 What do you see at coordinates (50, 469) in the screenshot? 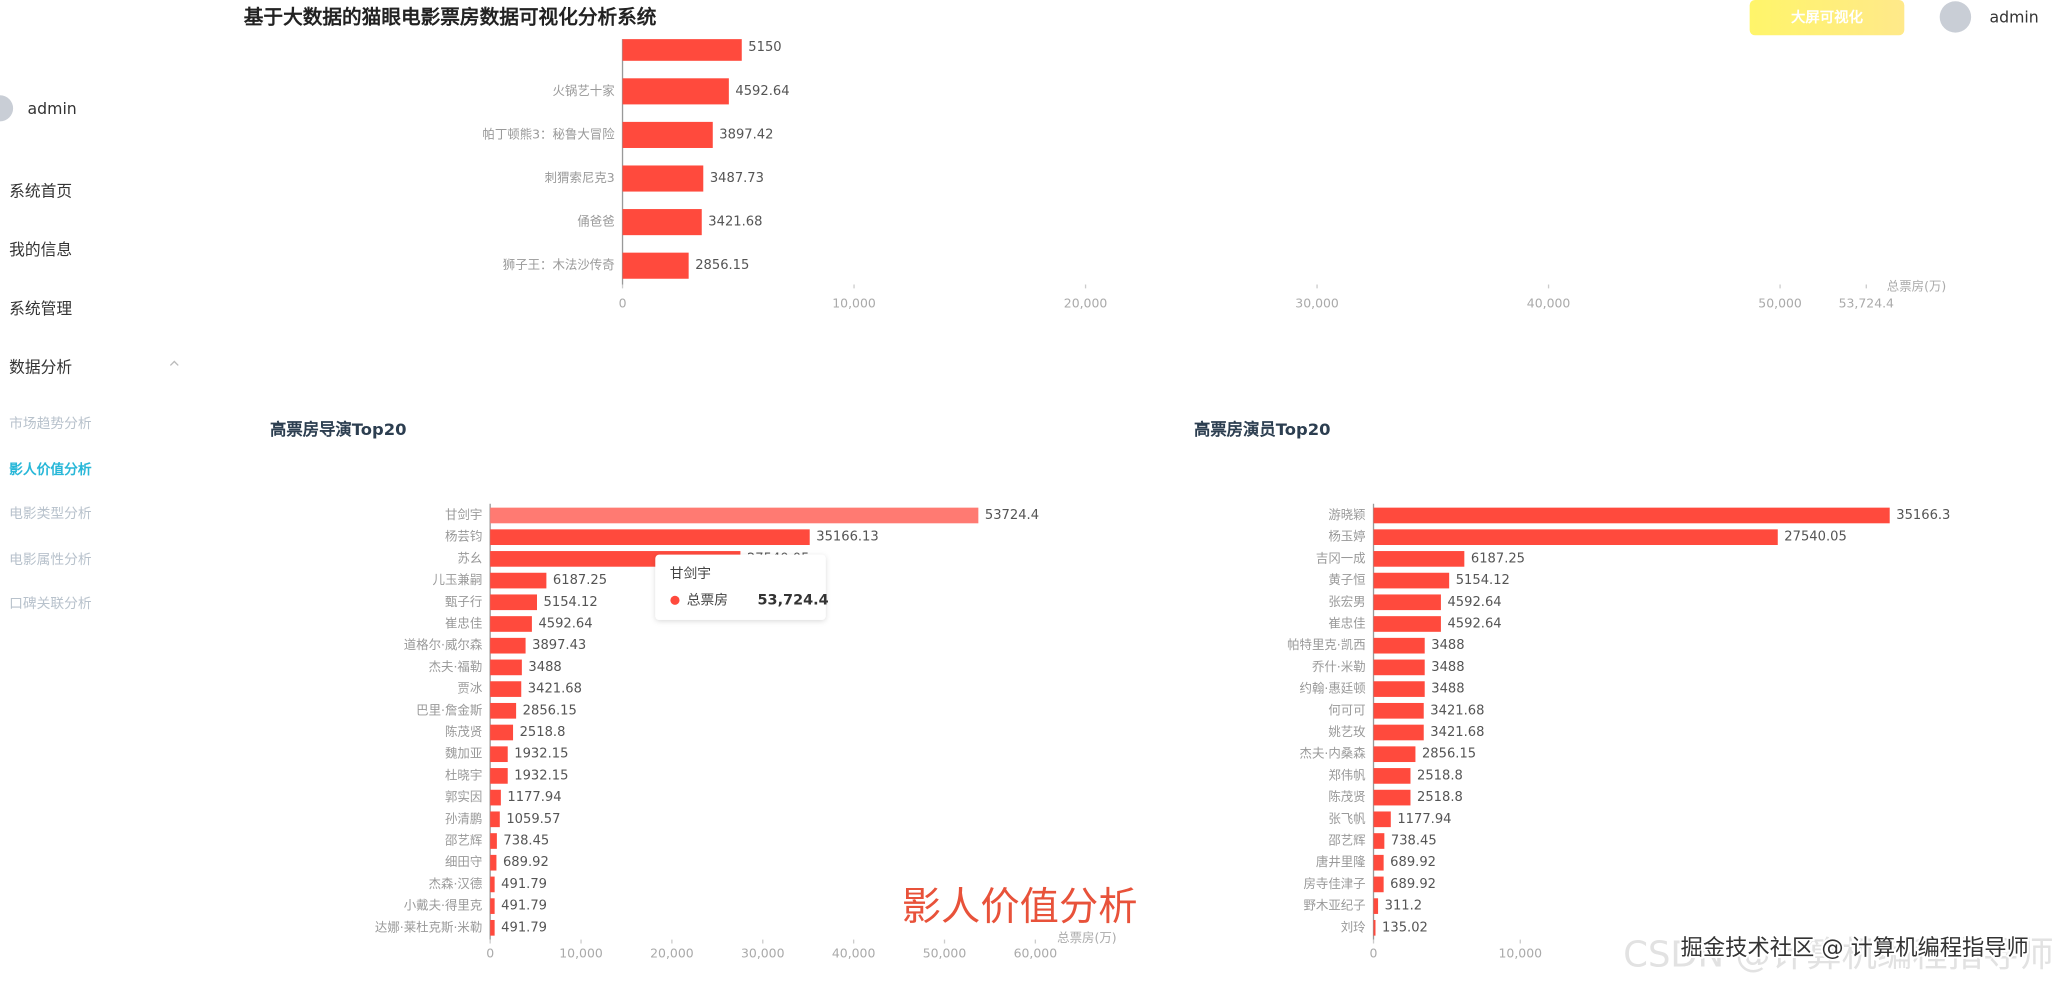
I see `submenu-item: 影人价值分析` at bounding box center [50, 469].